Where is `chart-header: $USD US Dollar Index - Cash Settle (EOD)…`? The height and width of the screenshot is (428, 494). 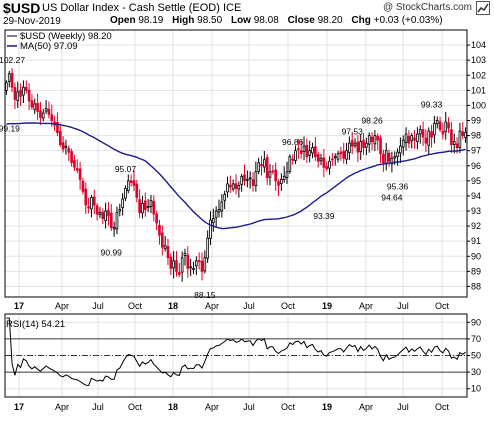 chart-header: $USD US Dollar Index - Cash Settle (EOD)… is located at coordinates (247, 15).